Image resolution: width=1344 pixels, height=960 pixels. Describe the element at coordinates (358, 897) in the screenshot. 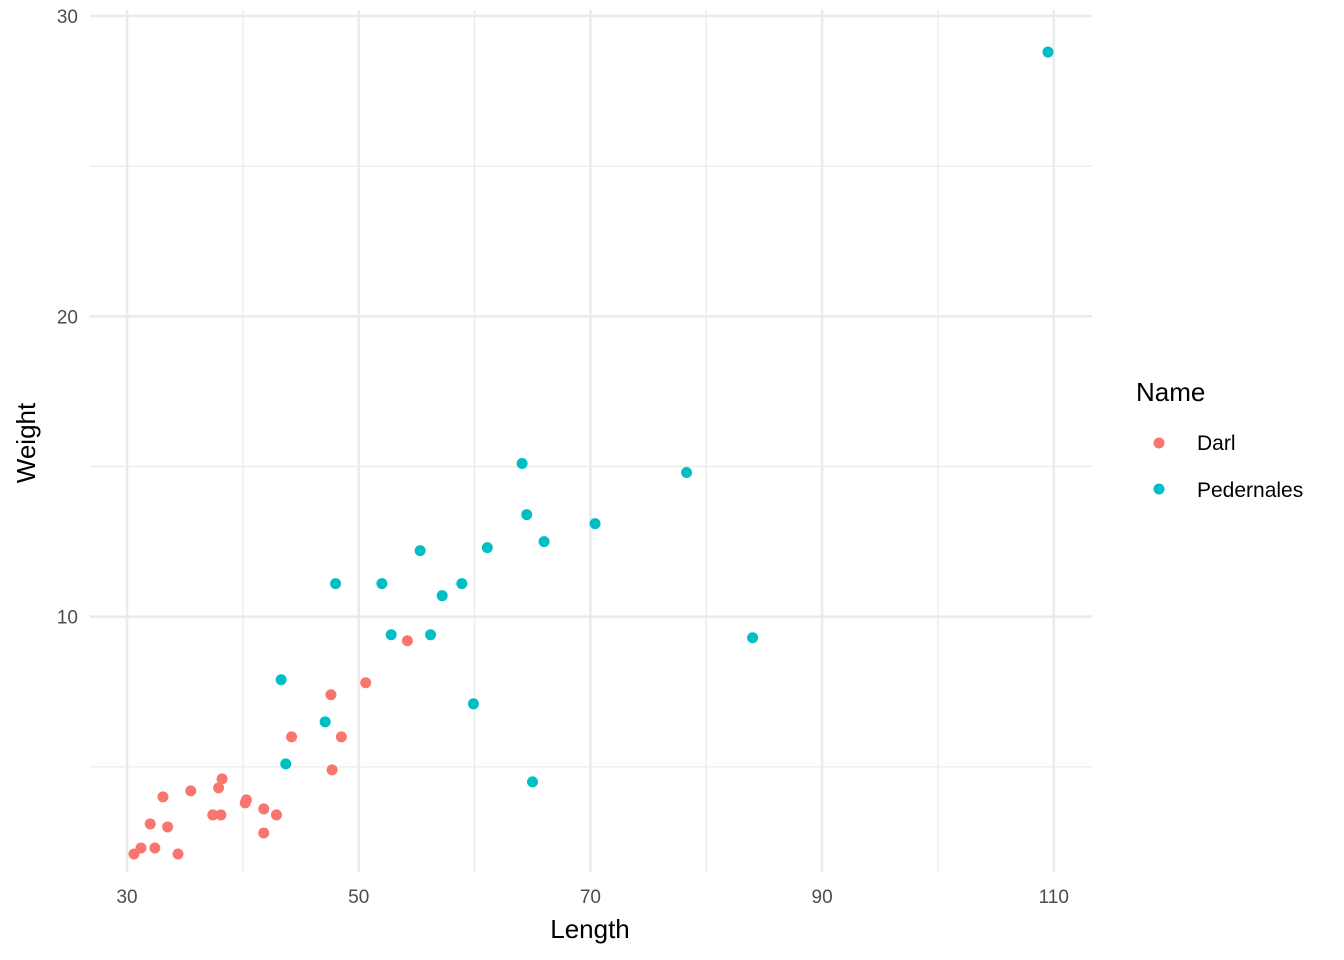

I see `x-tick-label: 50` at that location.